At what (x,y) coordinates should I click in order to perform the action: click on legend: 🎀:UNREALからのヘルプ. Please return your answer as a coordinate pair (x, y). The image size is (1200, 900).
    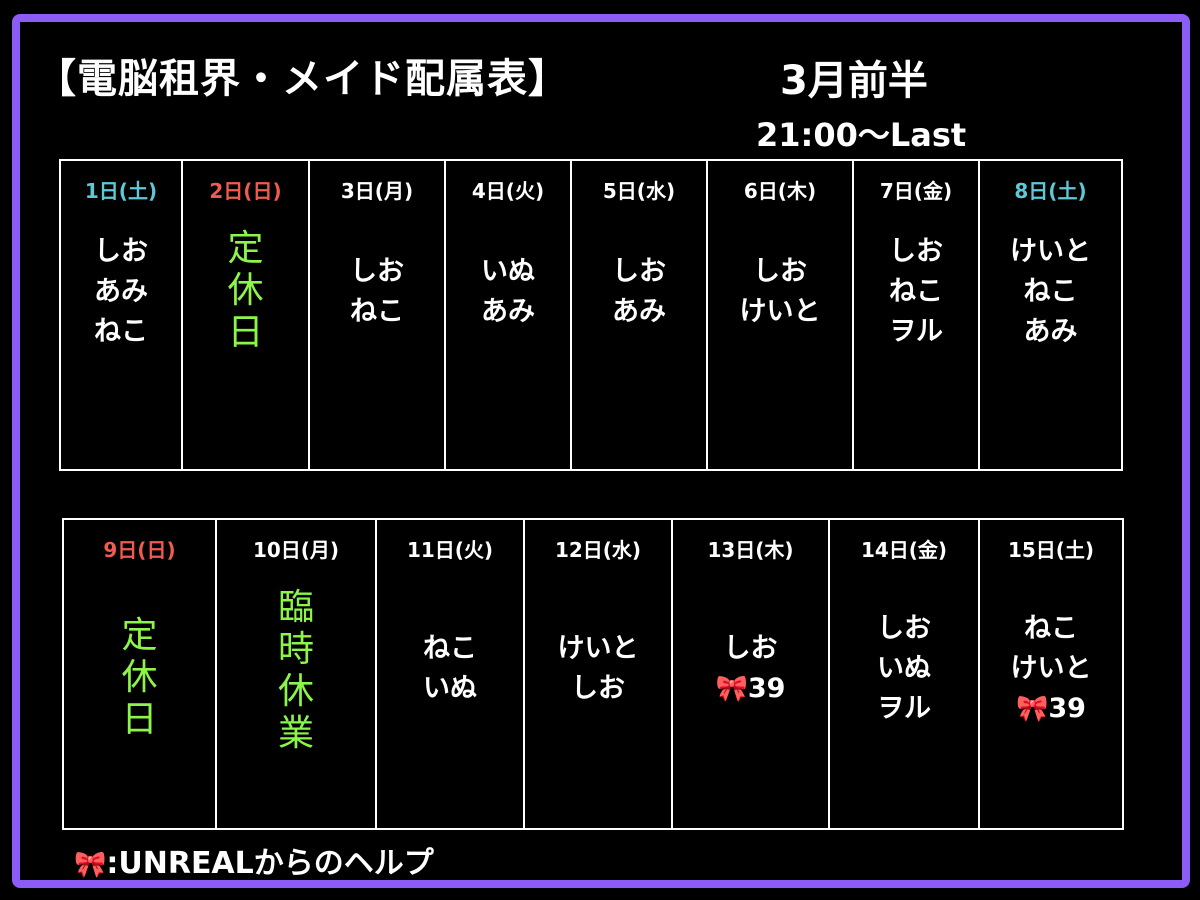
    Looking at the image, I should click on (254, 860).